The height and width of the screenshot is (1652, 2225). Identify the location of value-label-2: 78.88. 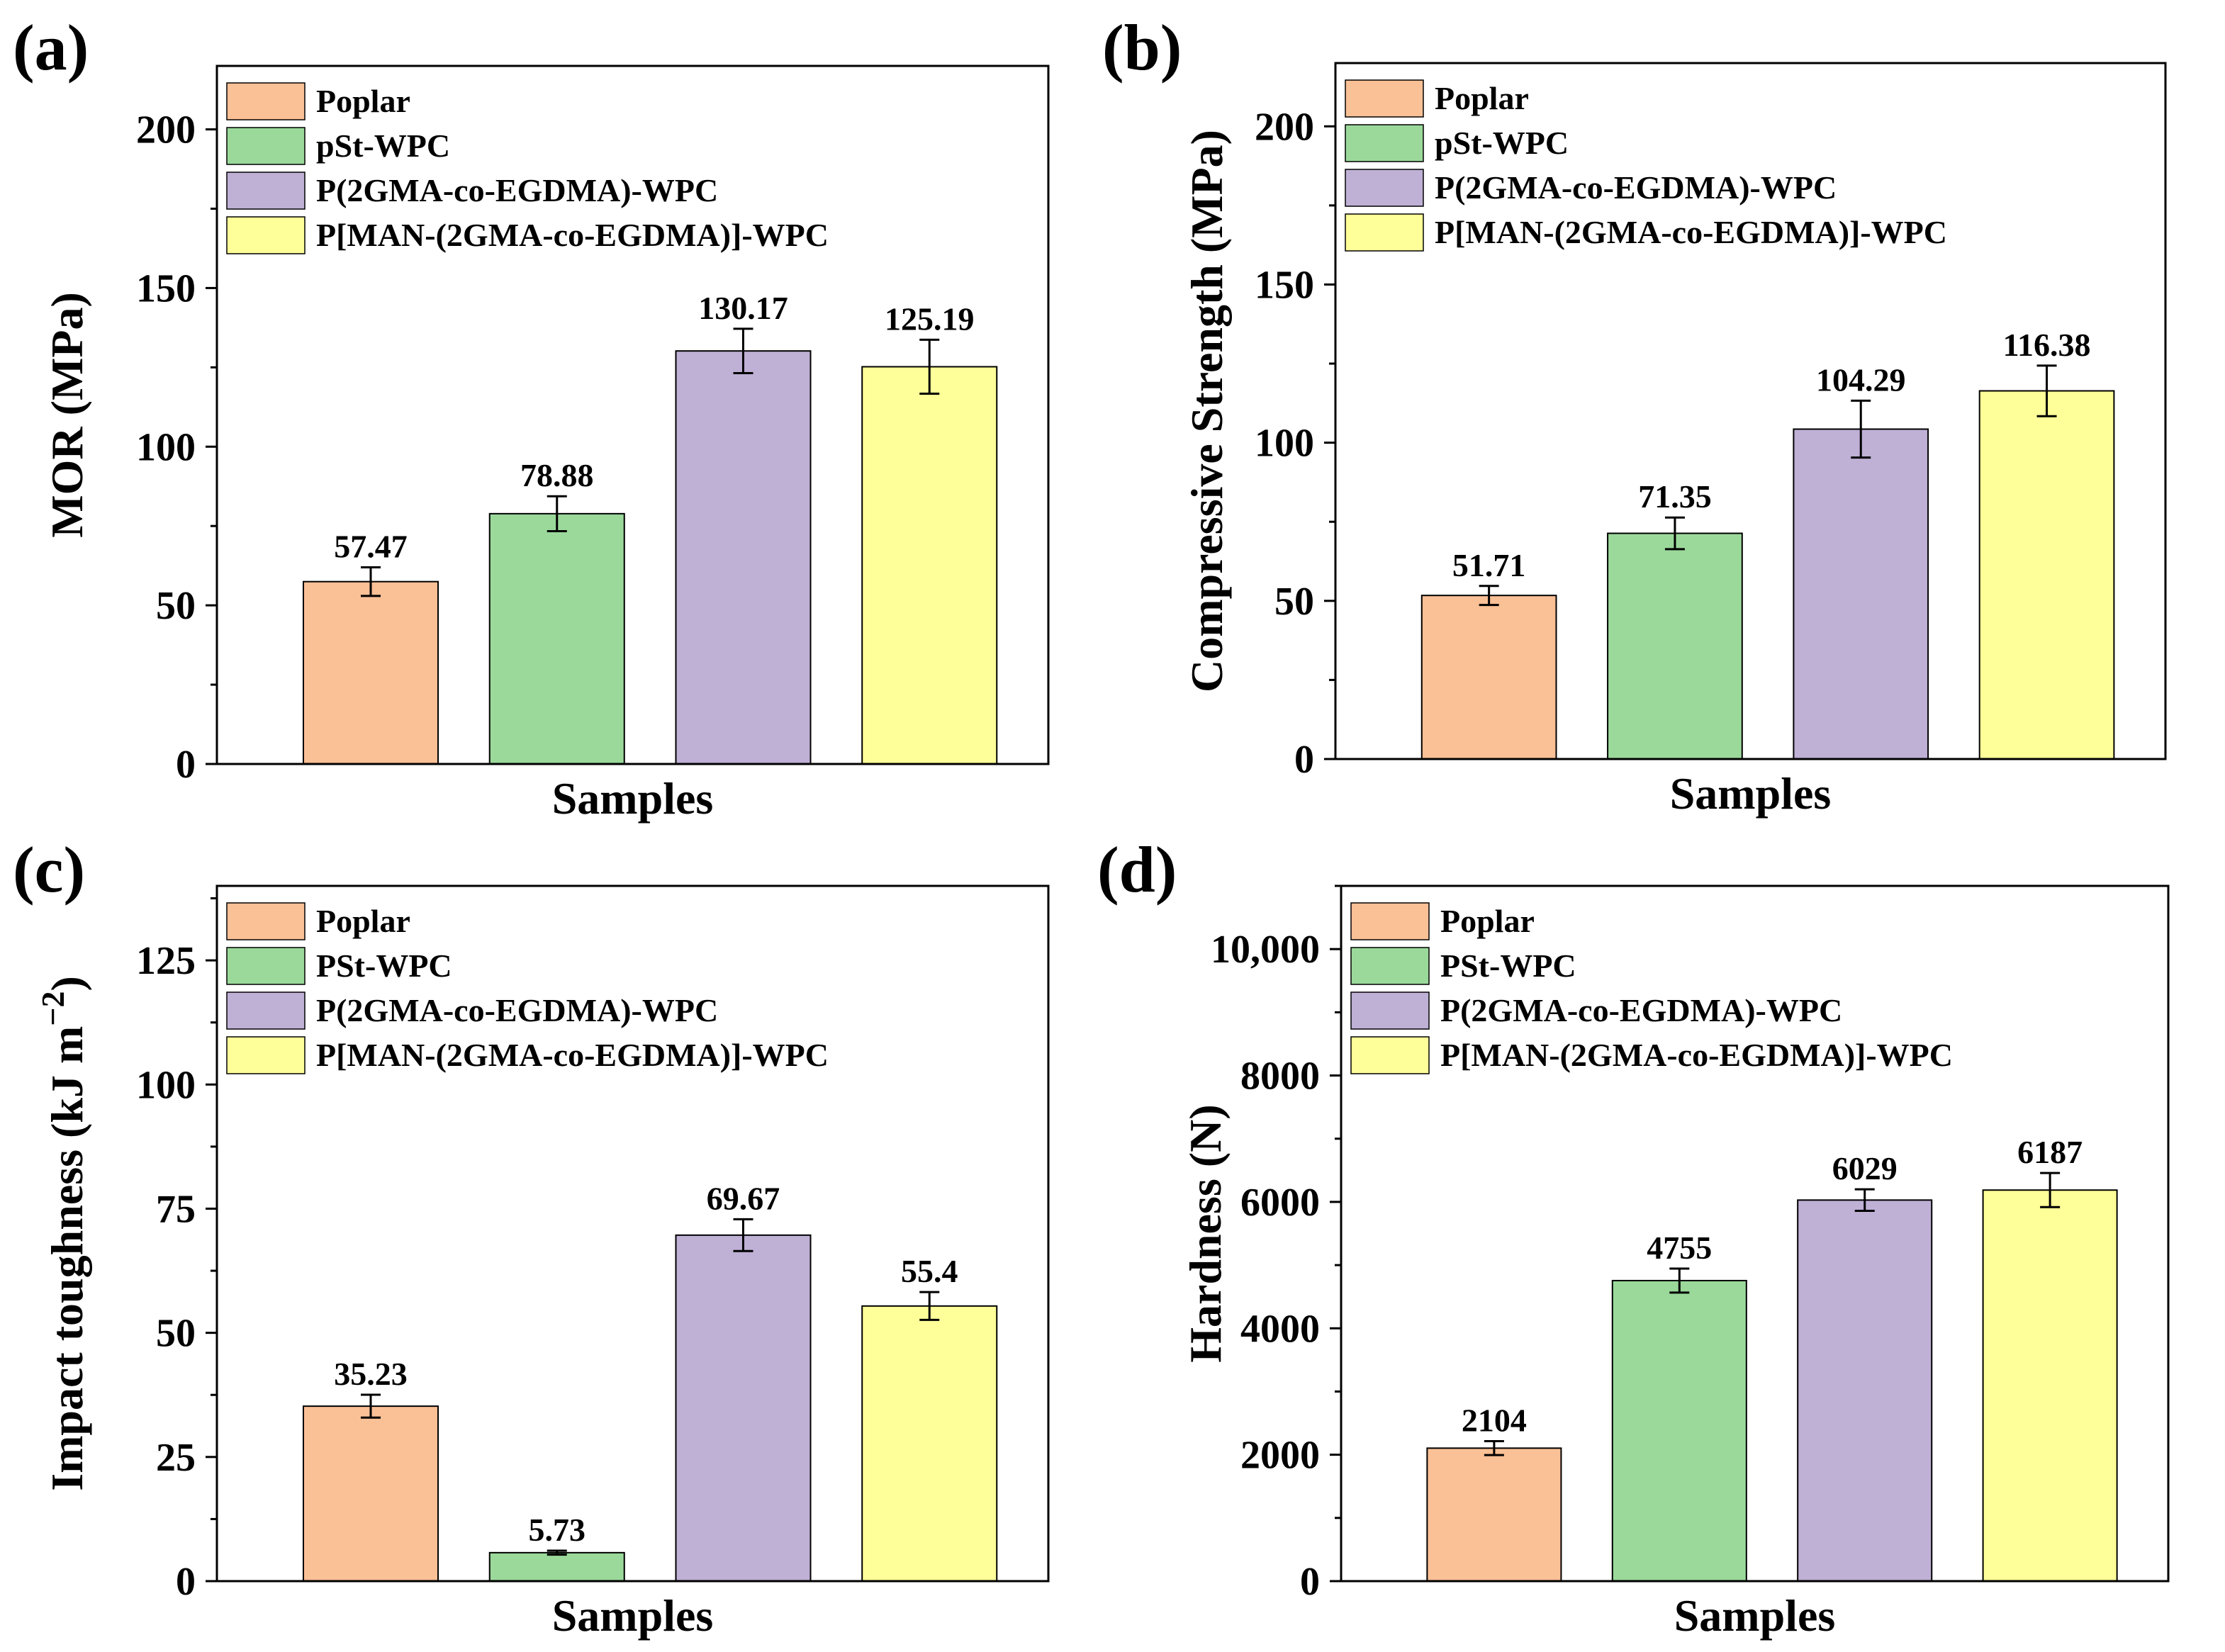
(557, 475).